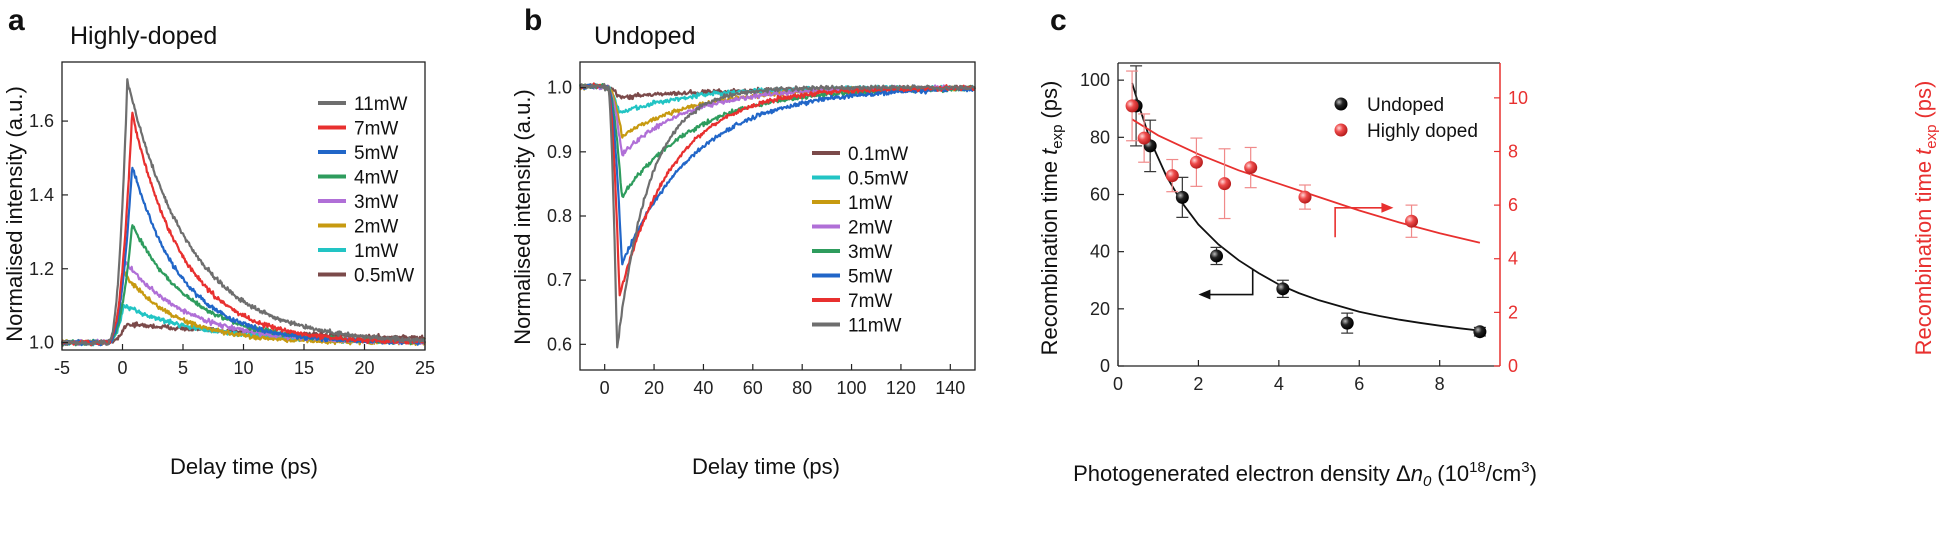 The height and width of the screenshot is (547, 1949). Describe the element at coordinates (1387, 207) in the screenshot. I see `panel-c-right-arrowhead` at that location.